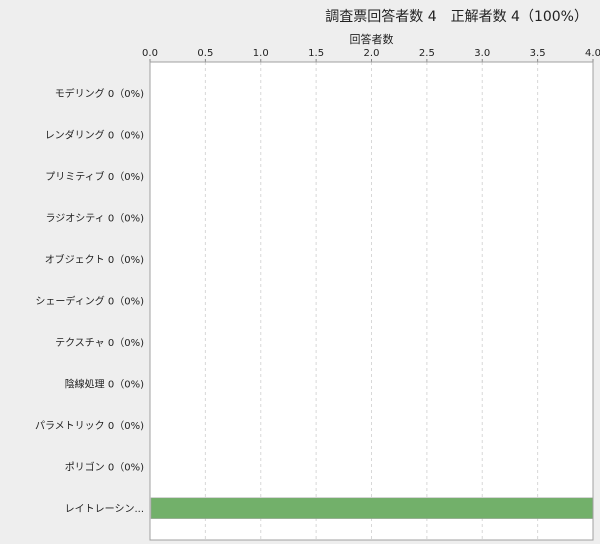 The height and width of the screenshot is (544, 600). I want to click on x-tick-label: 4.0, so click(592, 53).